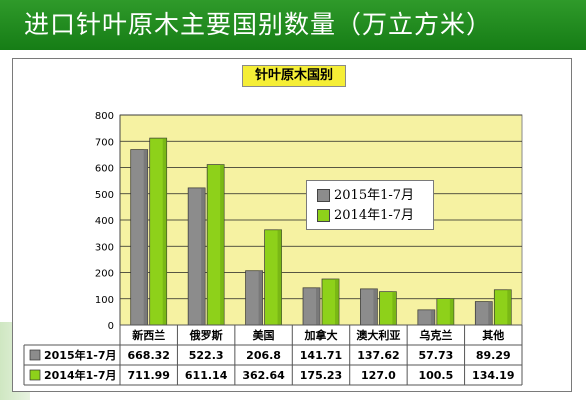  What do you see at coordinates (321, 355) in the screenshot?
I see `data-label: 141.71` at bounding box center [321, 355].